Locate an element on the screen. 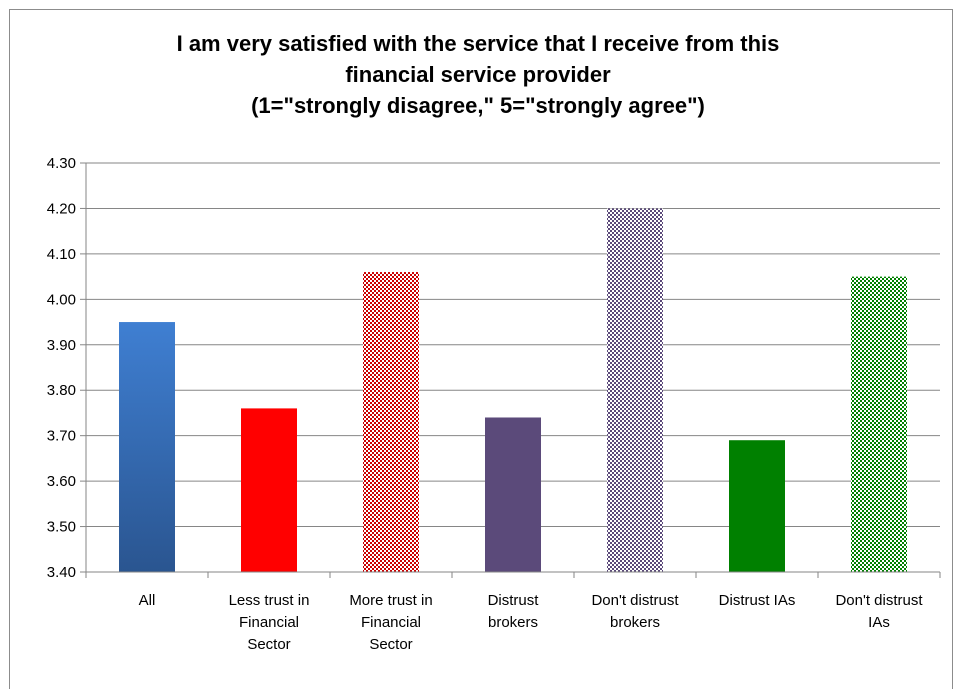 Image resolution: width=956 pixels, height=689 pixels. x-category-label-line: All is located at coordinates (147, 600).